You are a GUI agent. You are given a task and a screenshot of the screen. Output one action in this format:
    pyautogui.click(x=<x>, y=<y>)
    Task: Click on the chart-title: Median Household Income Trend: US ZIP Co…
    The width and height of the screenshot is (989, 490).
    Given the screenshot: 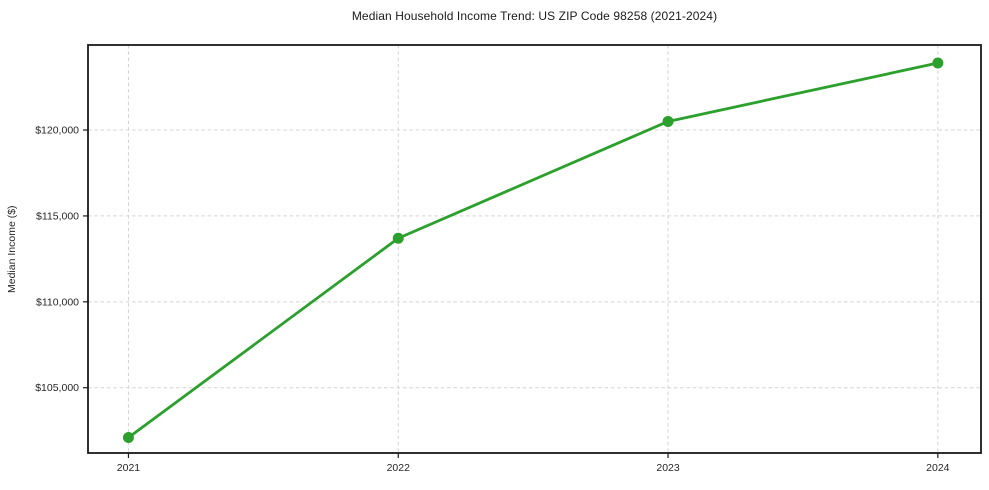 What is the action you would take?
    pyautogui.click(x=534, y=16)
    